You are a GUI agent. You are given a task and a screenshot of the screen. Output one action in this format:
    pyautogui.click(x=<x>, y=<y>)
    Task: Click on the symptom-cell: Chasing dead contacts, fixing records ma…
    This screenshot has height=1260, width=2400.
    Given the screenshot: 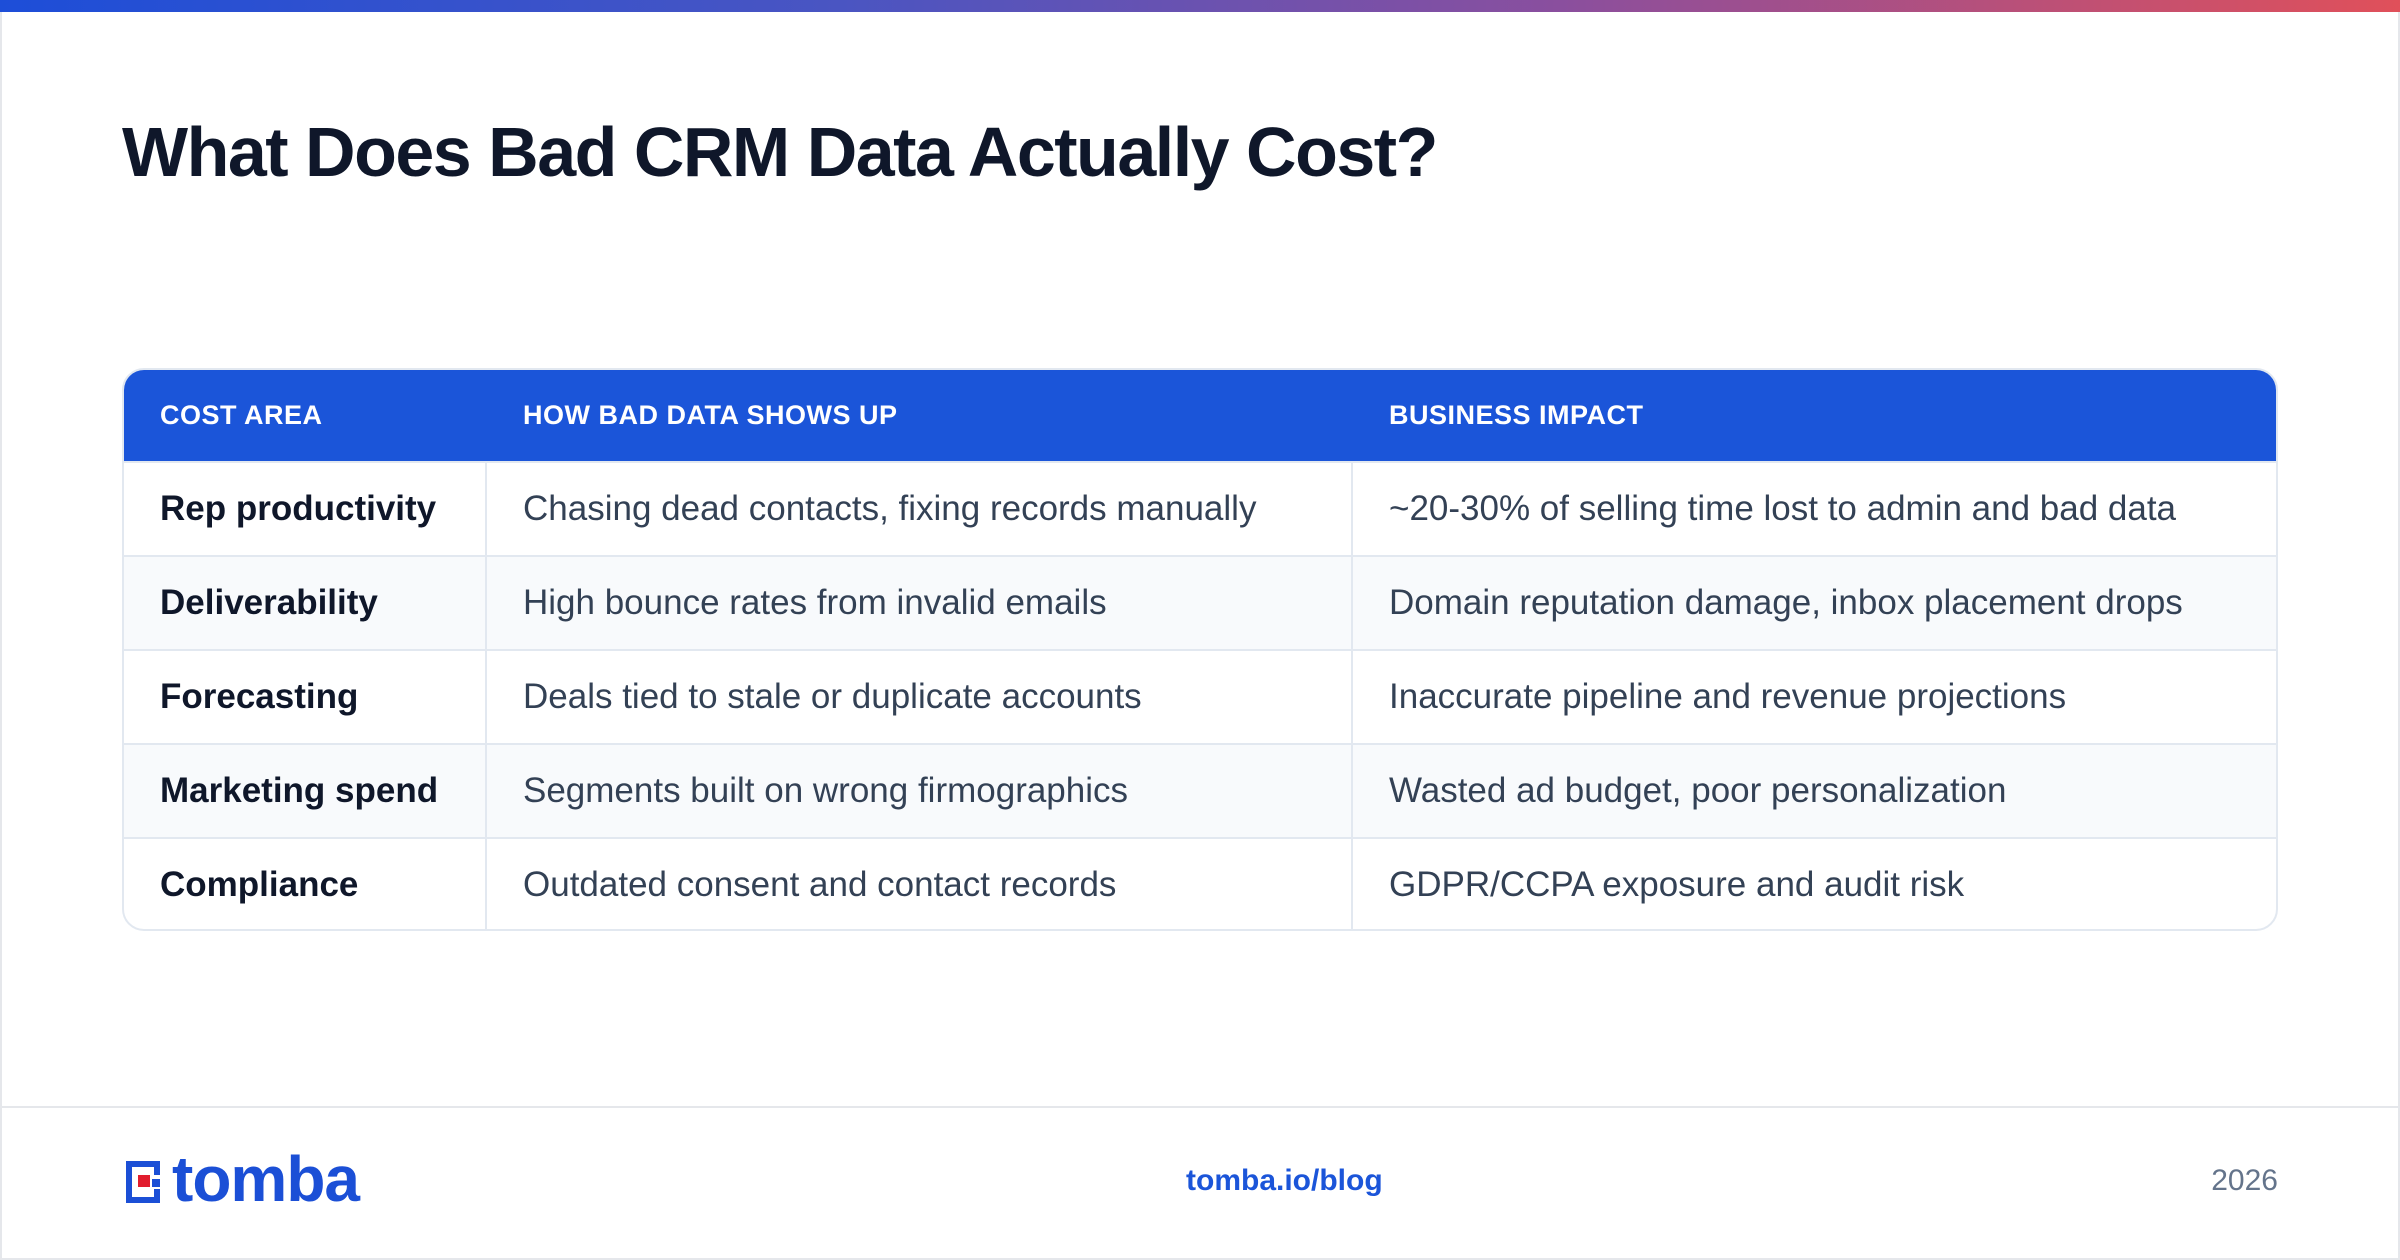 What is the action you would take?
    pyautogui.click(x=920, y=509)
    